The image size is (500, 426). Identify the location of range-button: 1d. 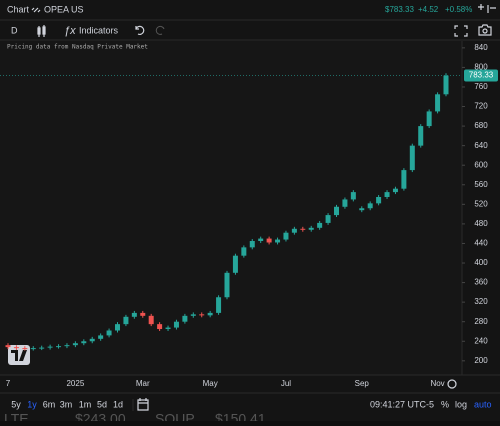
(118, 404).